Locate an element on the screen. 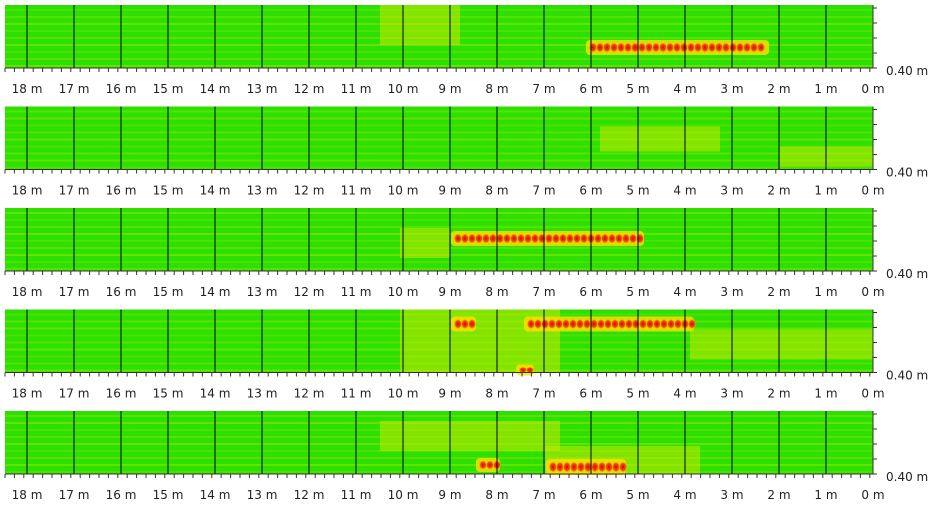 The image size is (930, 514). x-tick-label: 17 m is located at coordinates (74, 495).